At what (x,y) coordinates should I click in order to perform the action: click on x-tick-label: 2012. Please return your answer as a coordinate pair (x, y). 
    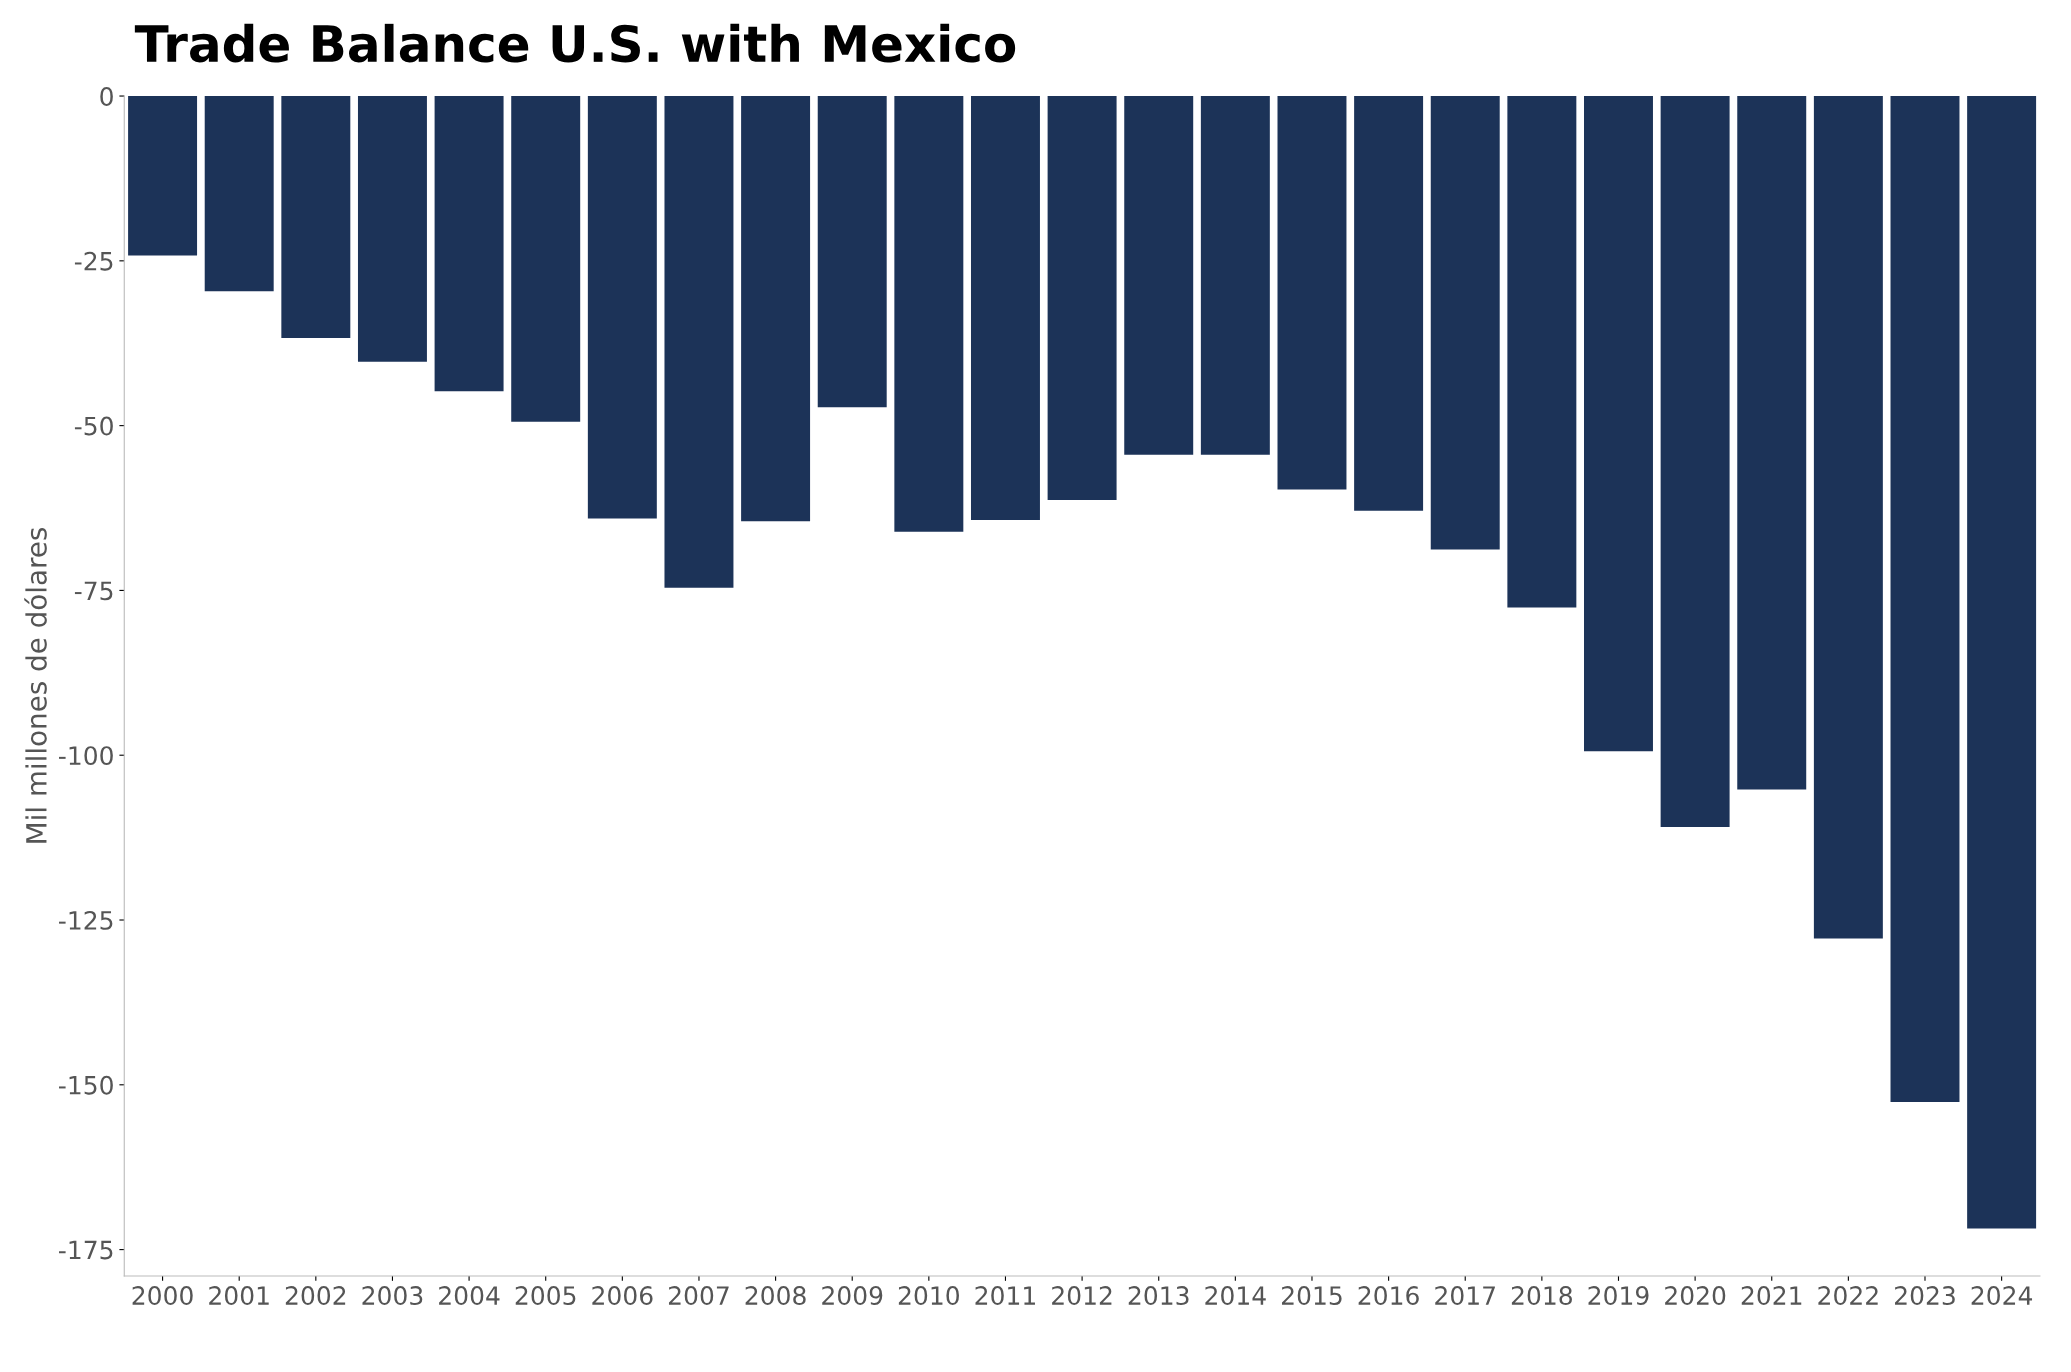
    Looking at the image, I should click on (1082, 1296).